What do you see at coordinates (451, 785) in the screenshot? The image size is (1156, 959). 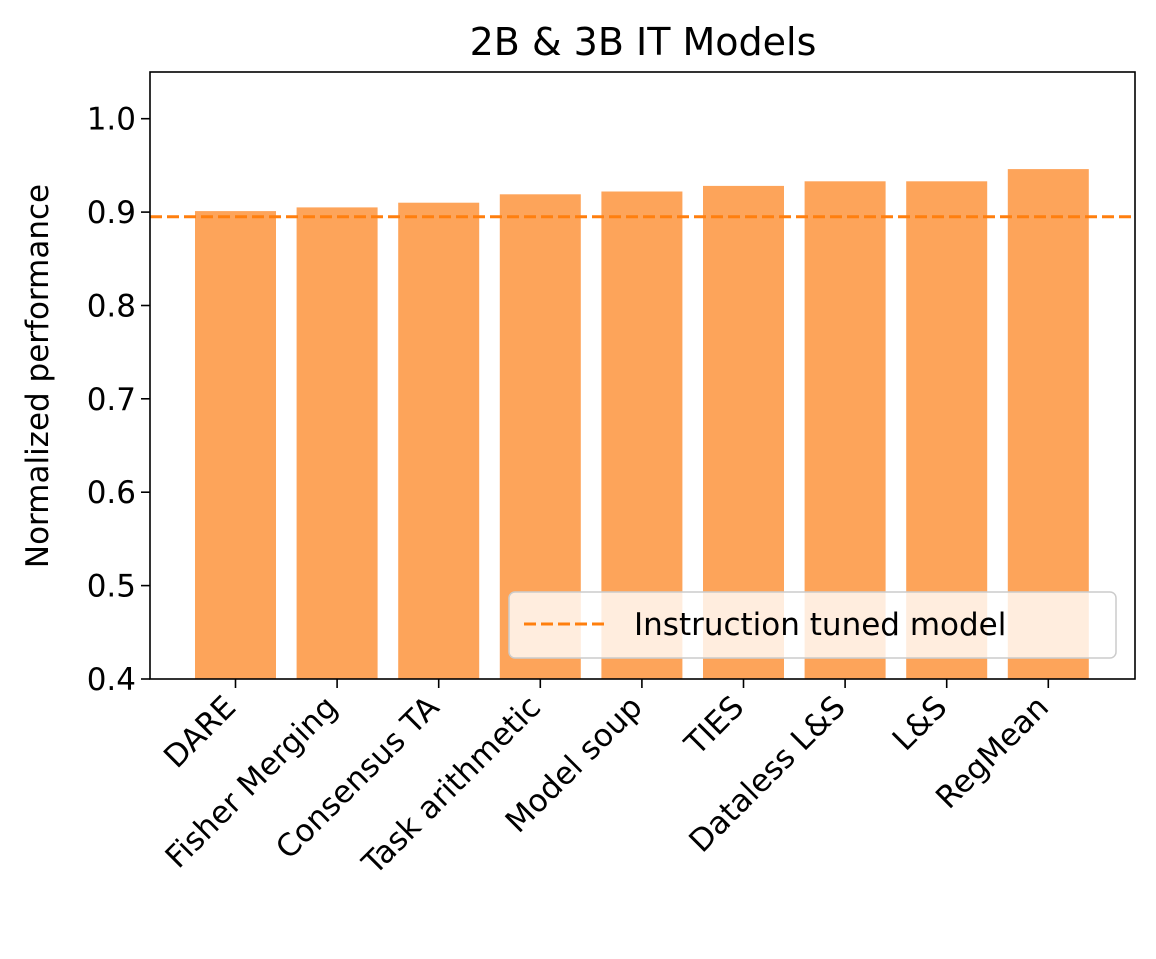 I see `x-tick-label: Task arithmetic` at bounding box center [451, 785].